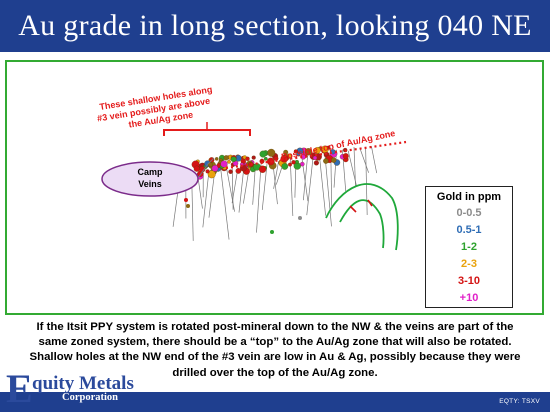 Image resolution: width=550 pixels, height=412 pixels. I want to click on assay-intervals, so click(266, 189).